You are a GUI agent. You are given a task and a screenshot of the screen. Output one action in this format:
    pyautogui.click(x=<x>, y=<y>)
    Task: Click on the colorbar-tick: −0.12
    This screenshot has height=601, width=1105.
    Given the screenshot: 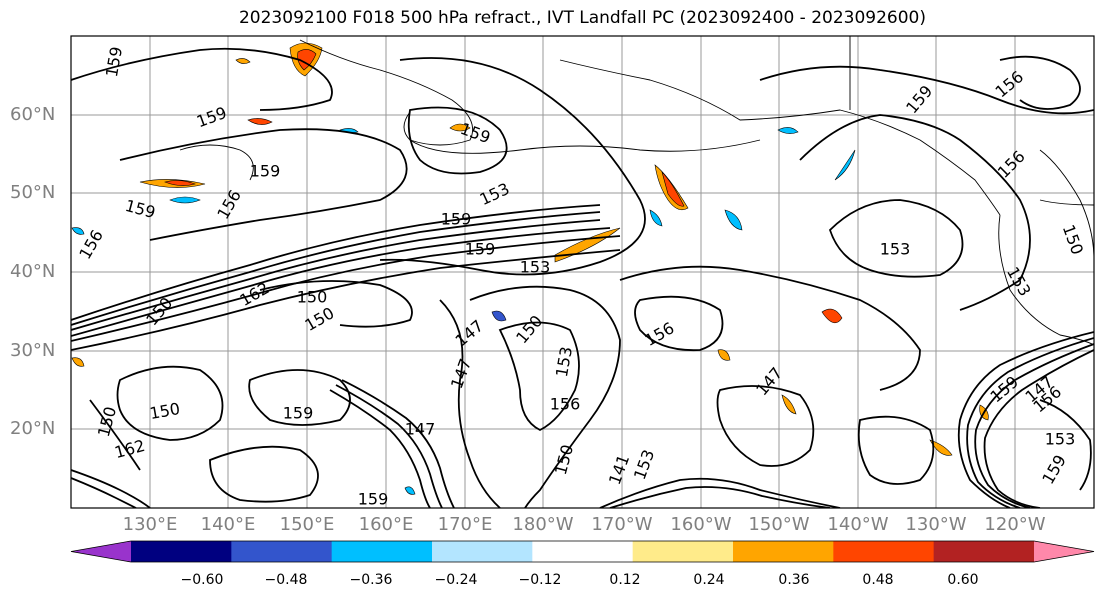 What is the action you would take?
    pyautogui.click(x=540, y=580)
    